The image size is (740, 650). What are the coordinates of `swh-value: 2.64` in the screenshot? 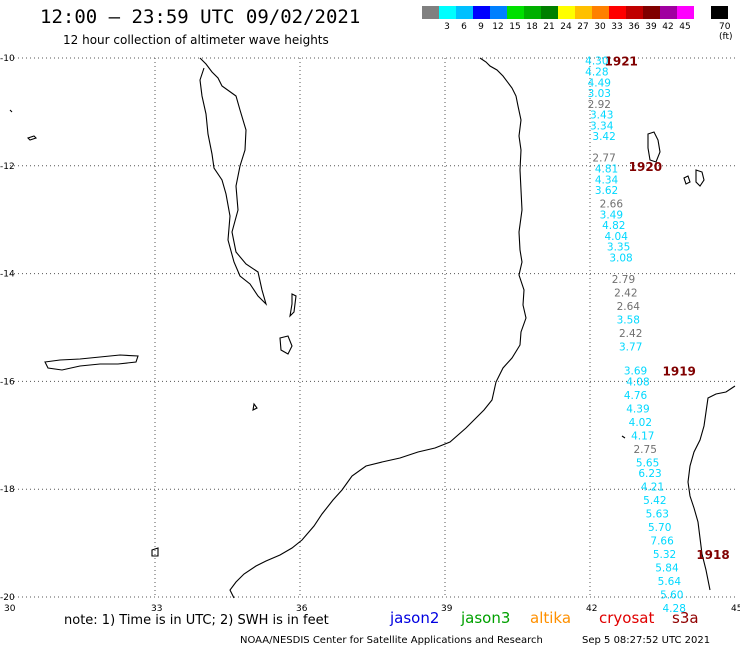 It's located at (629, 307).